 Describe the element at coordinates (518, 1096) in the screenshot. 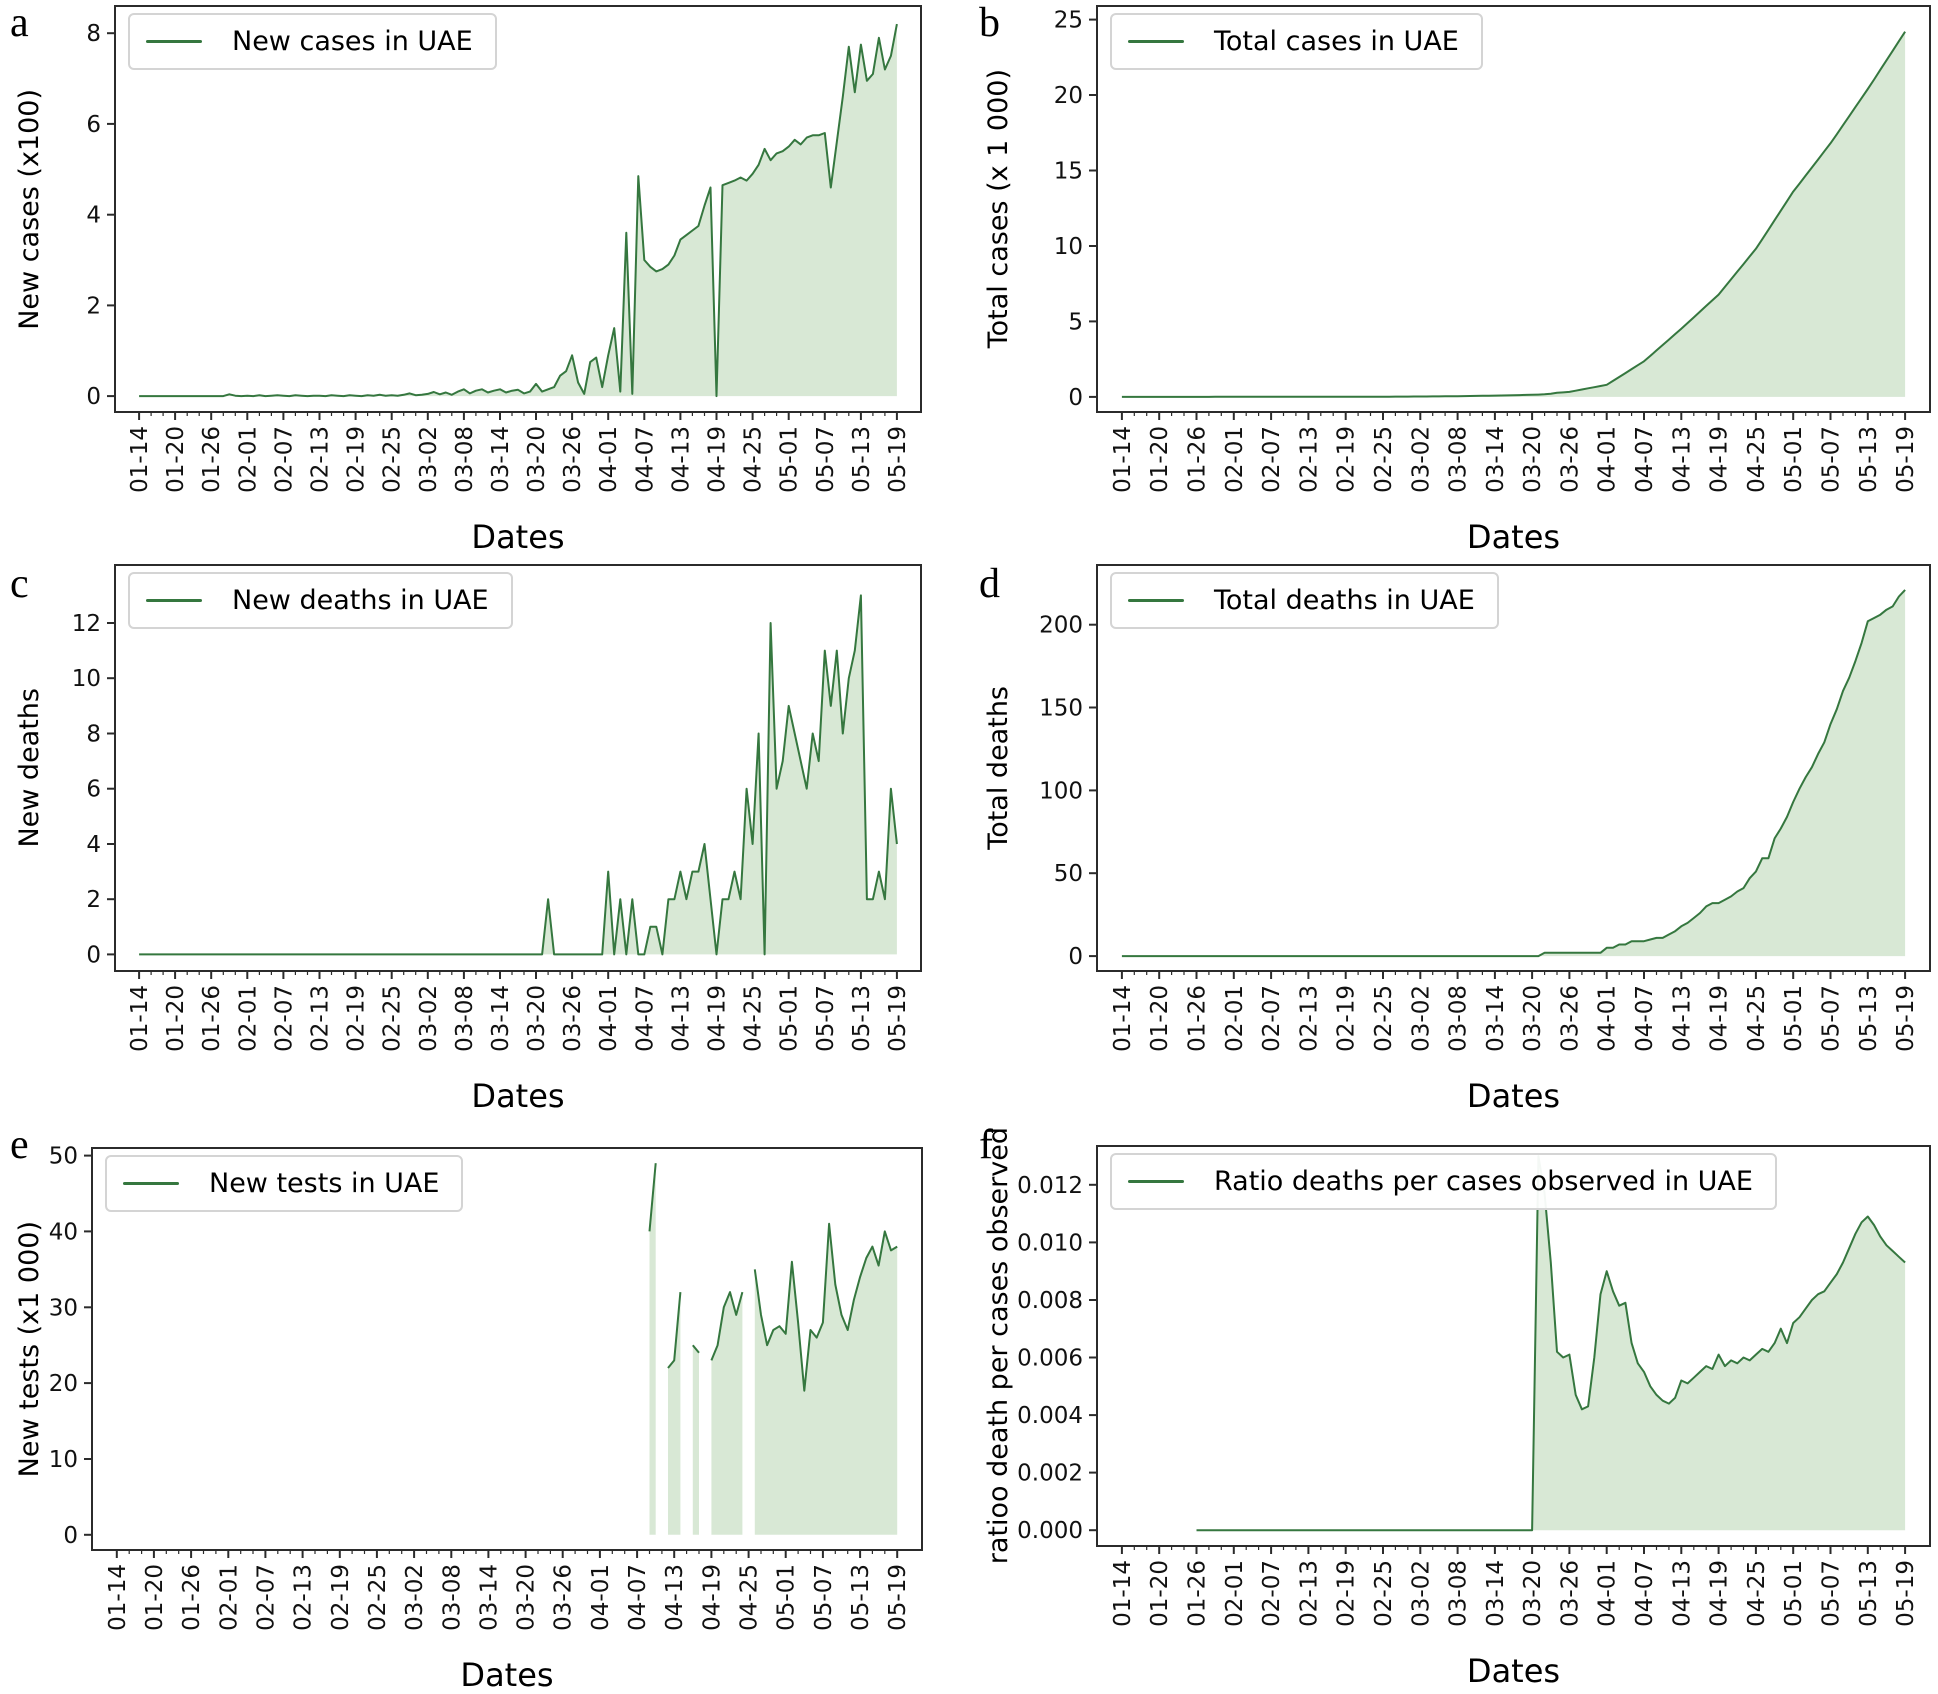

I see `x-axis-title: Dates` at that location.